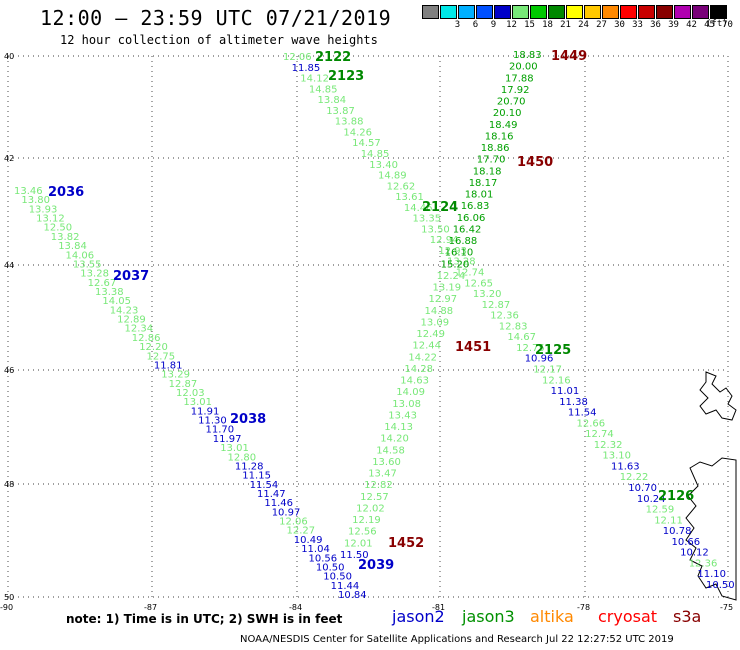 The height and width of the screenshot is (650, 740). I want to click on swh-value: 13.82, so click(65, 237).